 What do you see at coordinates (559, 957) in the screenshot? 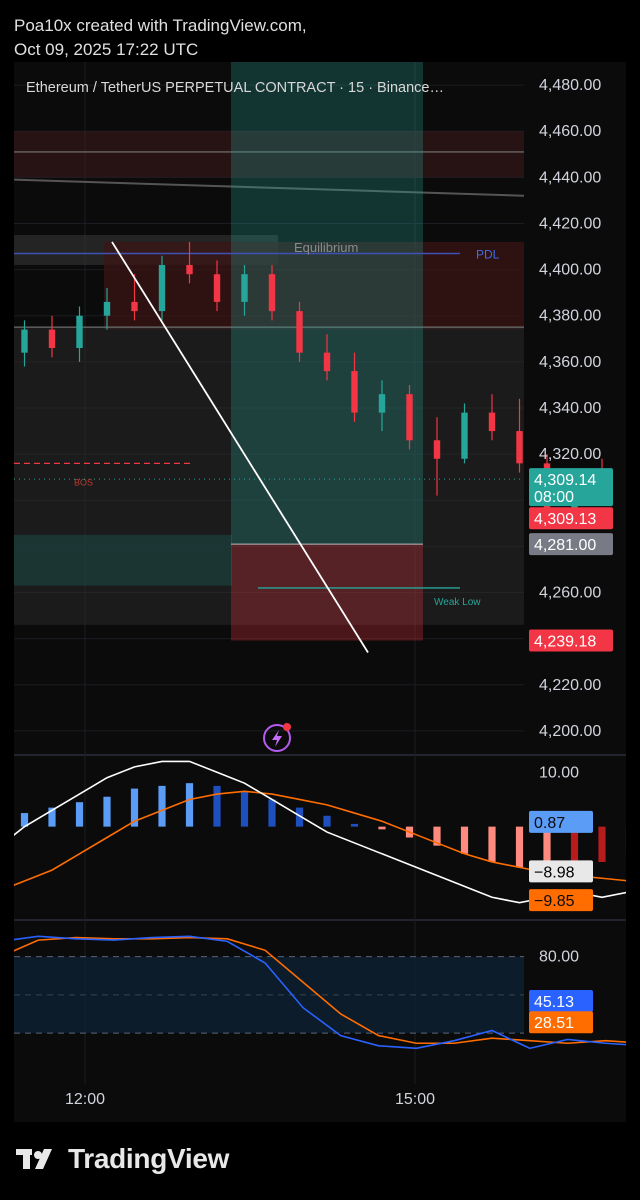
I see `stoch-tick-label: 80.00` at bounding box center [559, 957].